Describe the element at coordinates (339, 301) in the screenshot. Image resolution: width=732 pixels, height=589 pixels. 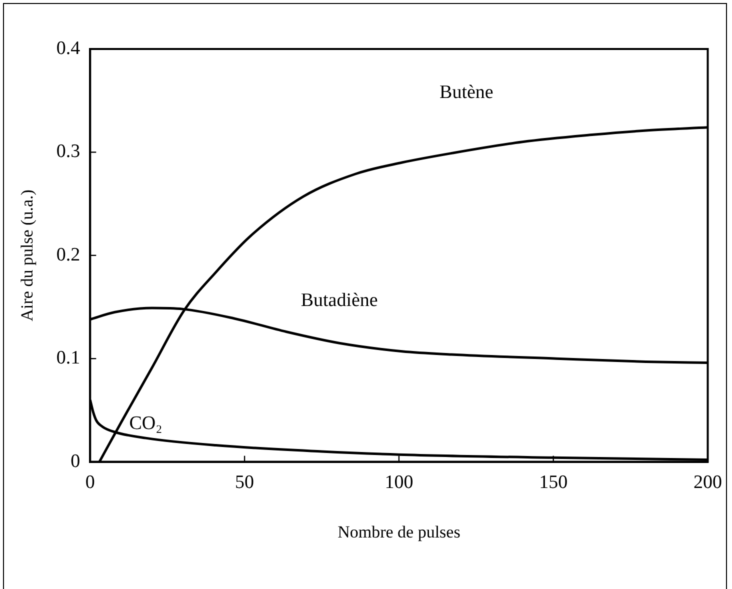
I see `series-label: Butadiène` at that location.